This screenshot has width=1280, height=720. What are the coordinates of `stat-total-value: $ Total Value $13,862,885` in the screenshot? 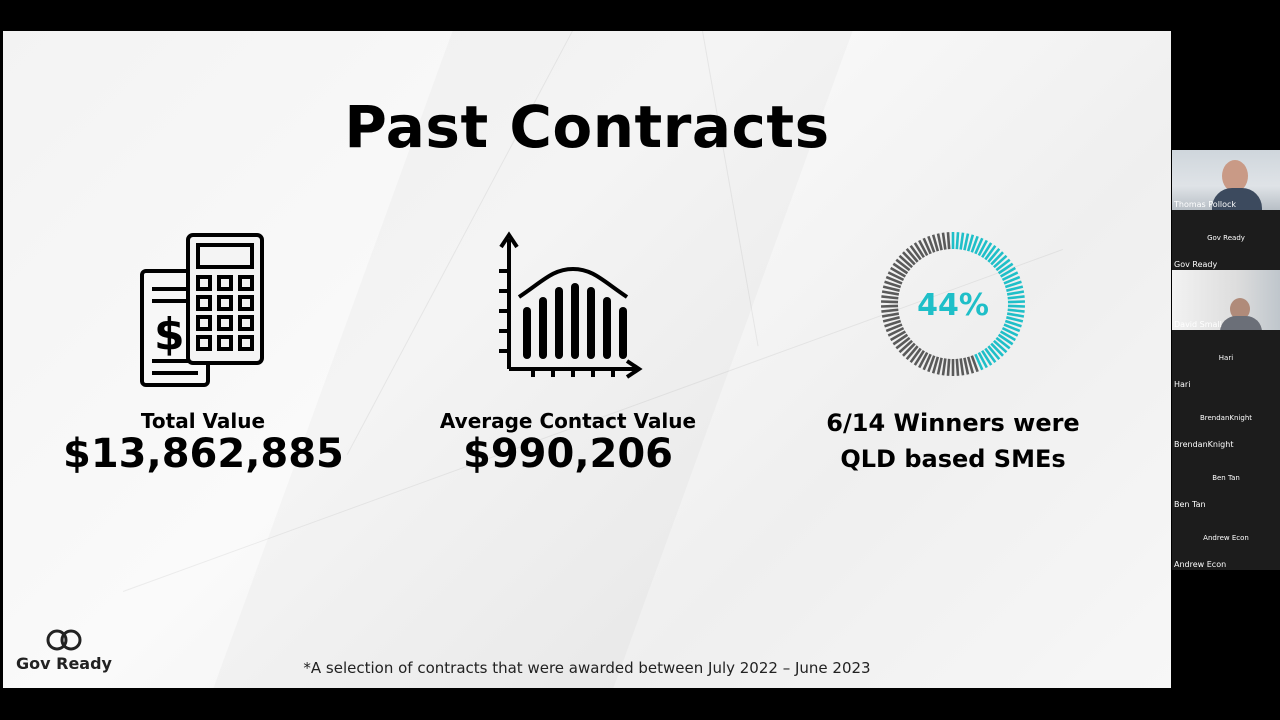 It's located at (203, 354).